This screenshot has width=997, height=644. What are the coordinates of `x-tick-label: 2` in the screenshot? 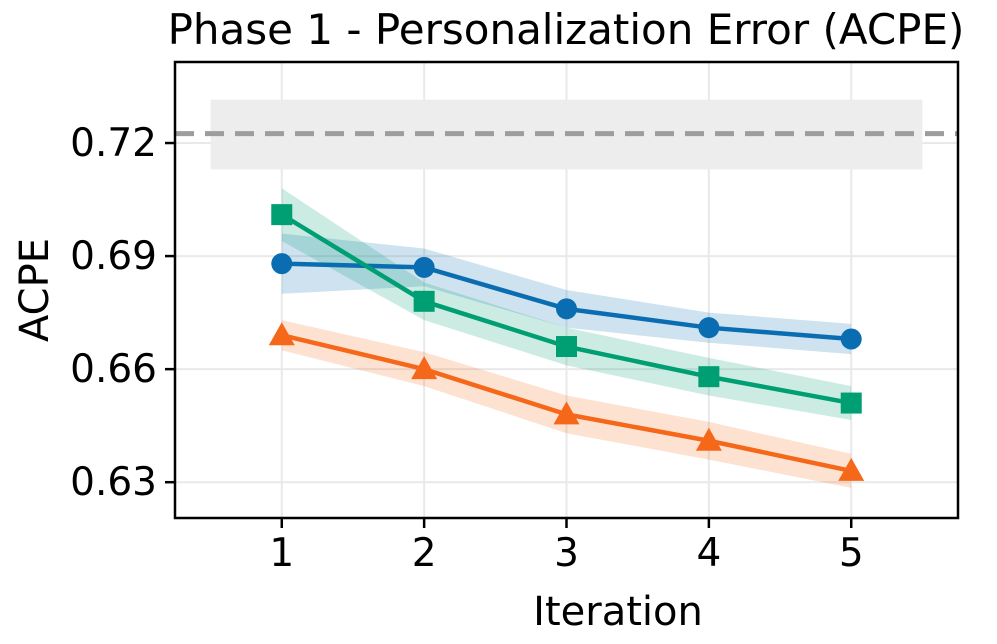 It's located at (424, 553).